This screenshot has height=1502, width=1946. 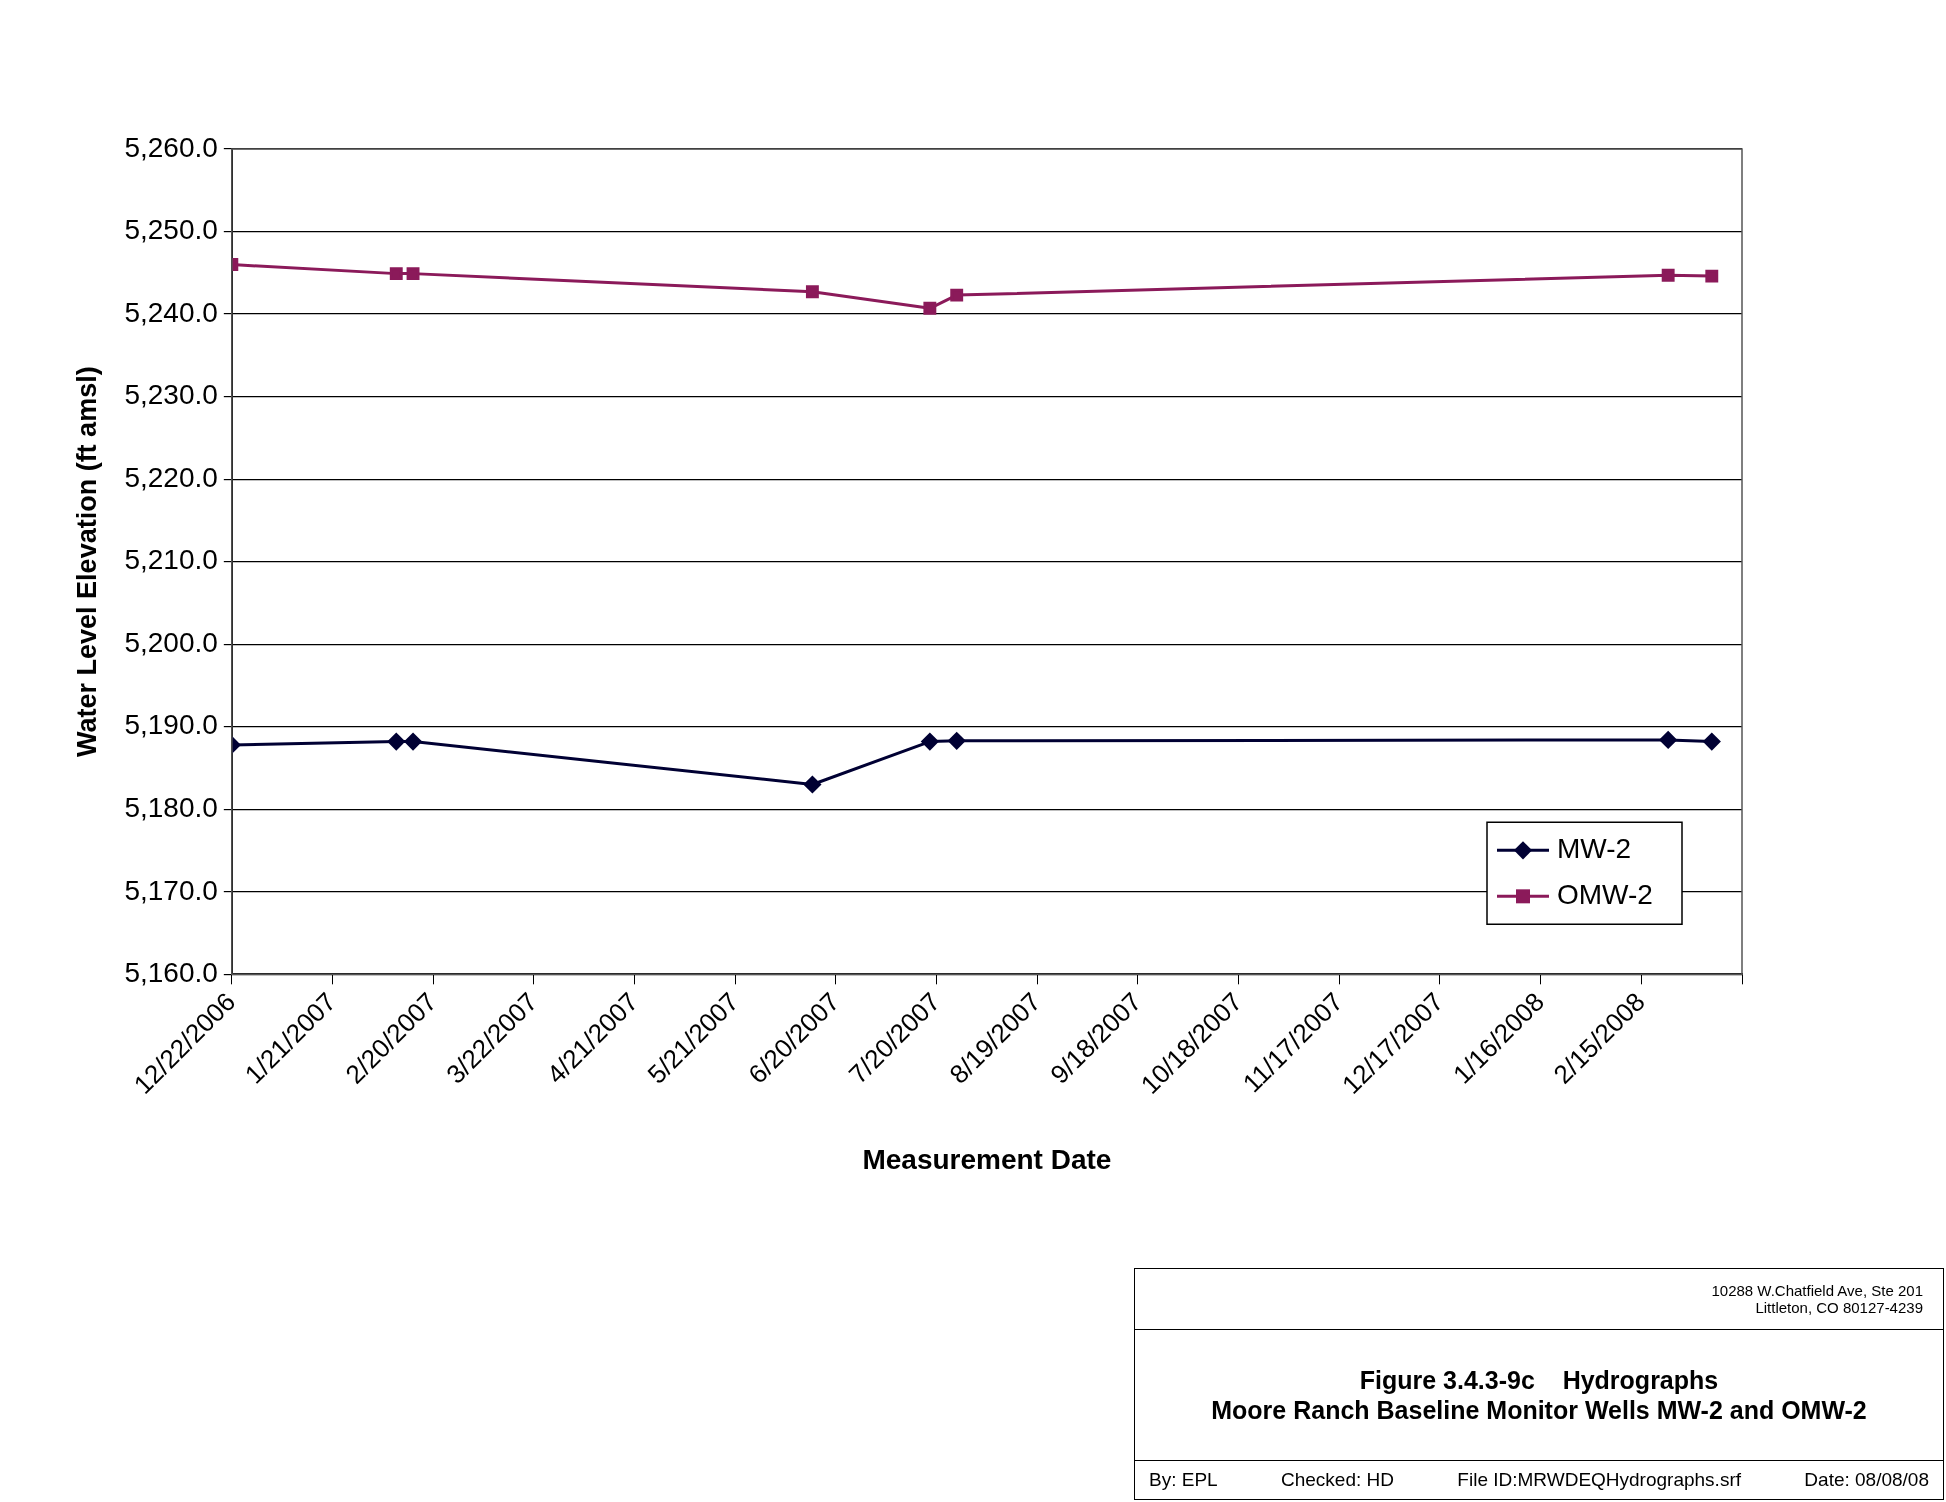 What do you see at coordinates (171, 642) in the screenshot?
I see `y-tick-label: 5,200.0` at bounding box center [171, 642].